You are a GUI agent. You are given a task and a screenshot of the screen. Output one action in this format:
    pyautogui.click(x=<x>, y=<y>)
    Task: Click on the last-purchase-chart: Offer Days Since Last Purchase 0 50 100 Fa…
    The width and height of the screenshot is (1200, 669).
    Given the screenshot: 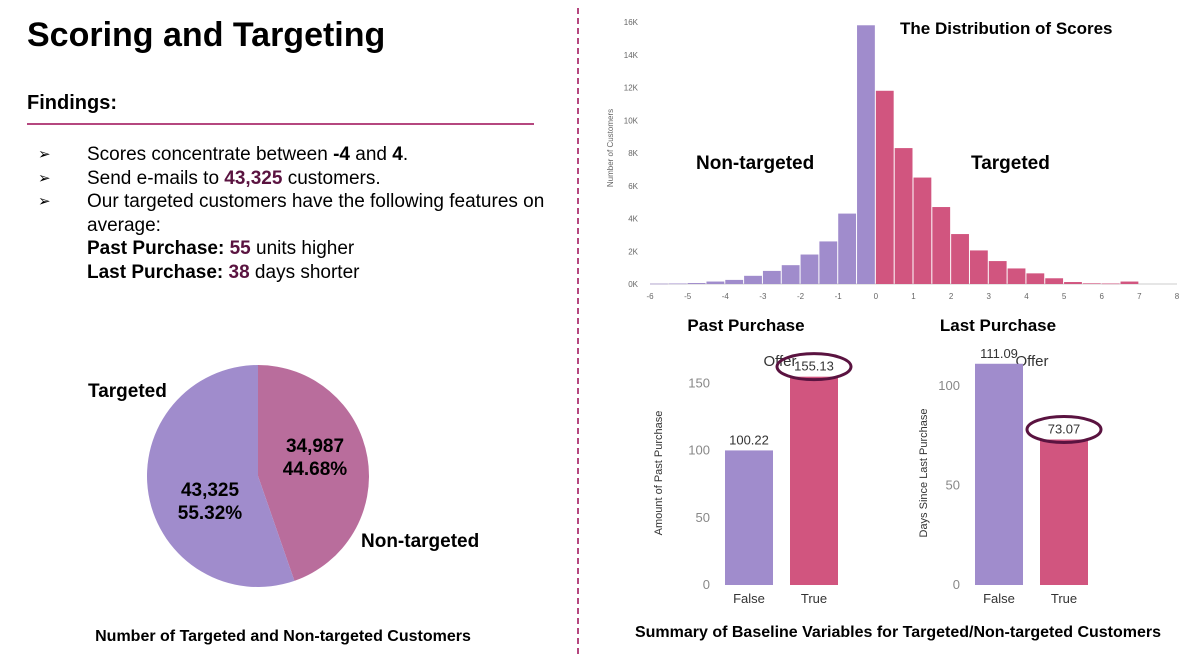 What is the action you would take?
    pyautogui.click(x=1010, y=476)
    